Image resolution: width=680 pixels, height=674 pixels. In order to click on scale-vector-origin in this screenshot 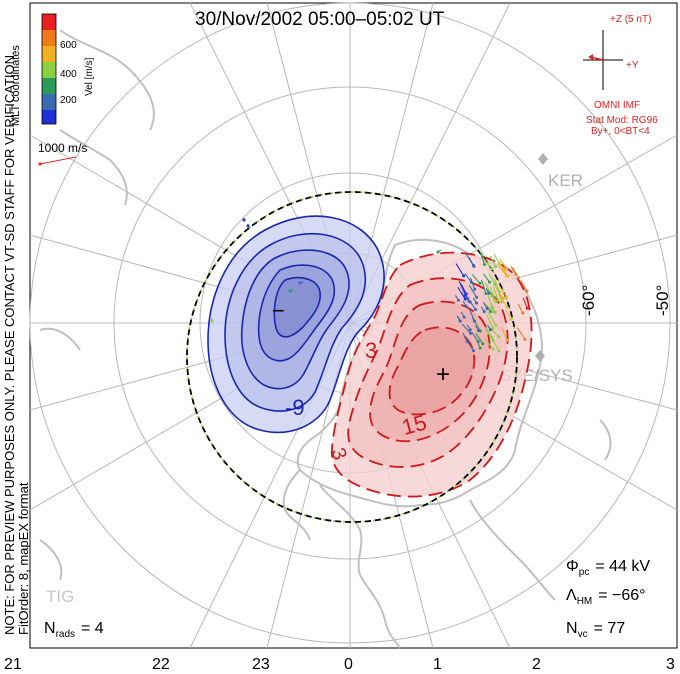, I will do `click(40, 164)`.